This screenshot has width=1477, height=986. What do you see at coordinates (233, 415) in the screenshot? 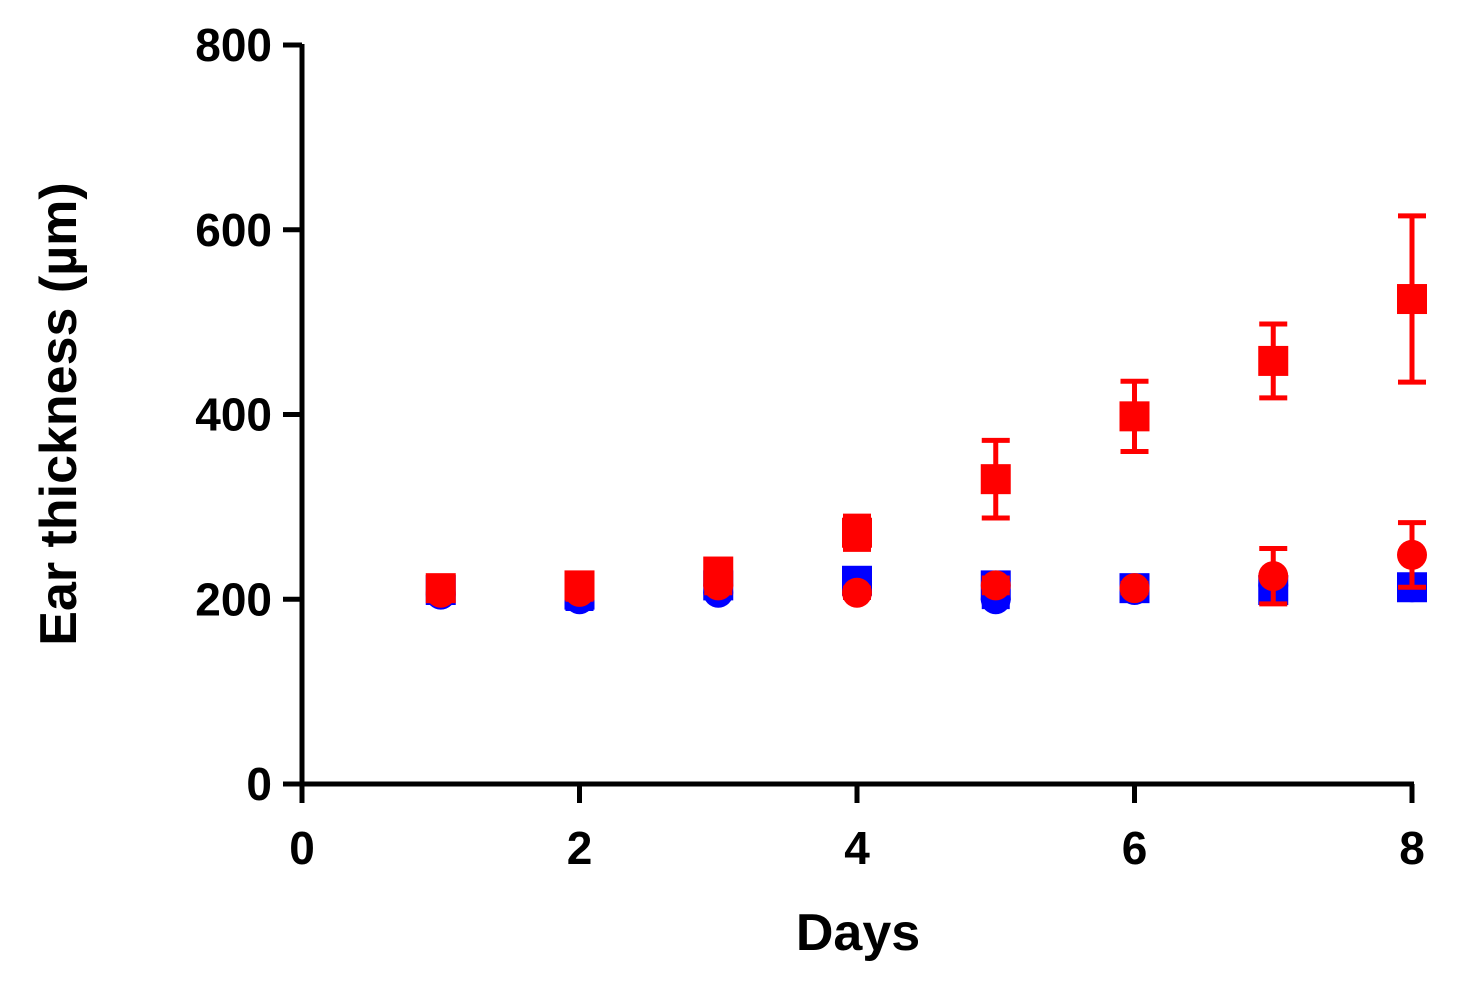
I see `y-tick-label: 400` at bounding box center [233, 415].